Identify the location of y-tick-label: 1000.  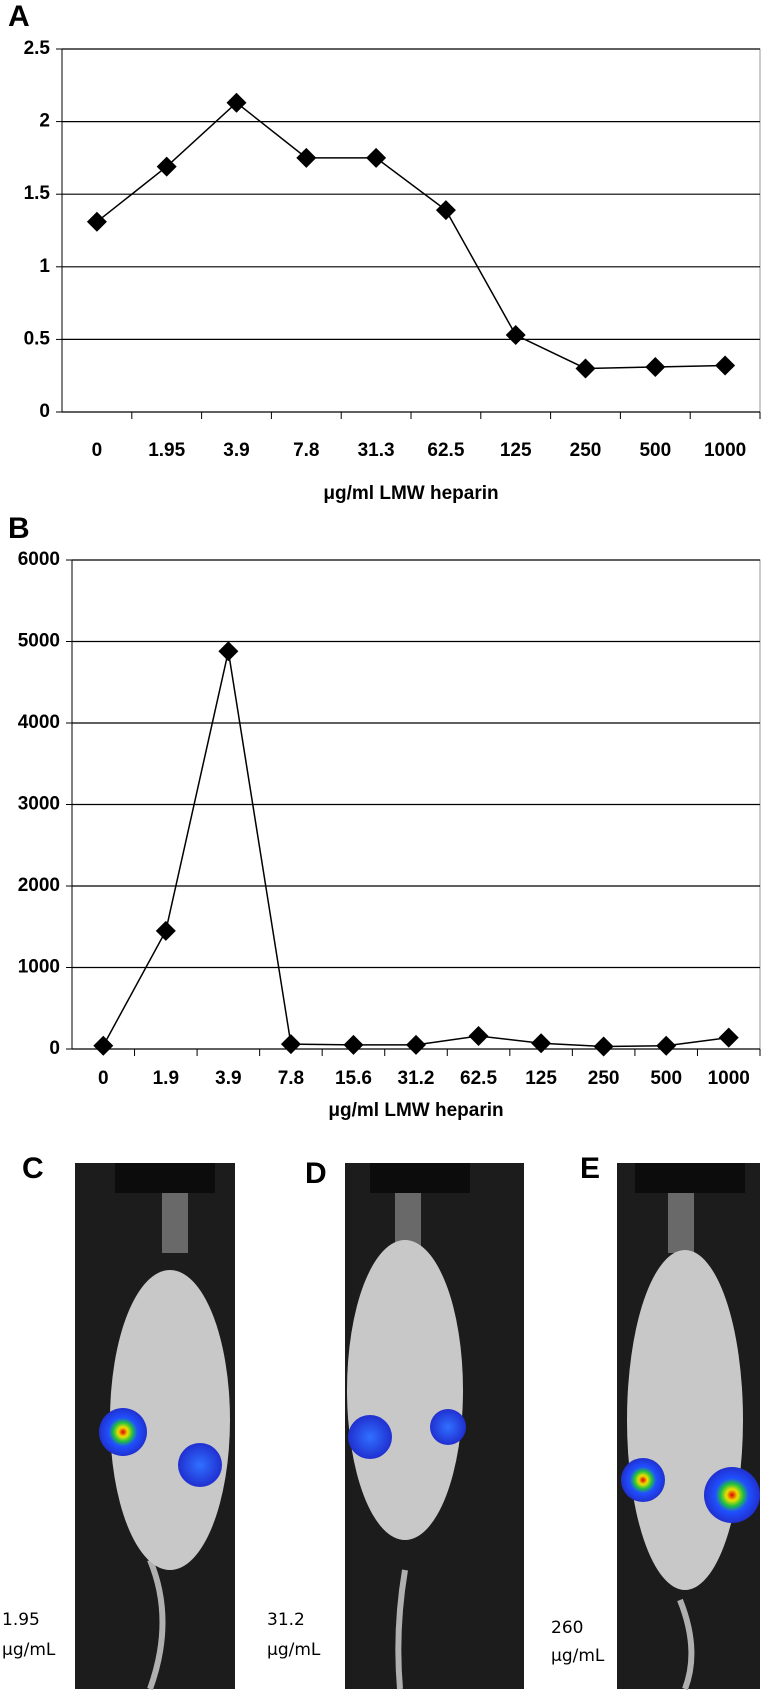
(39, 967).